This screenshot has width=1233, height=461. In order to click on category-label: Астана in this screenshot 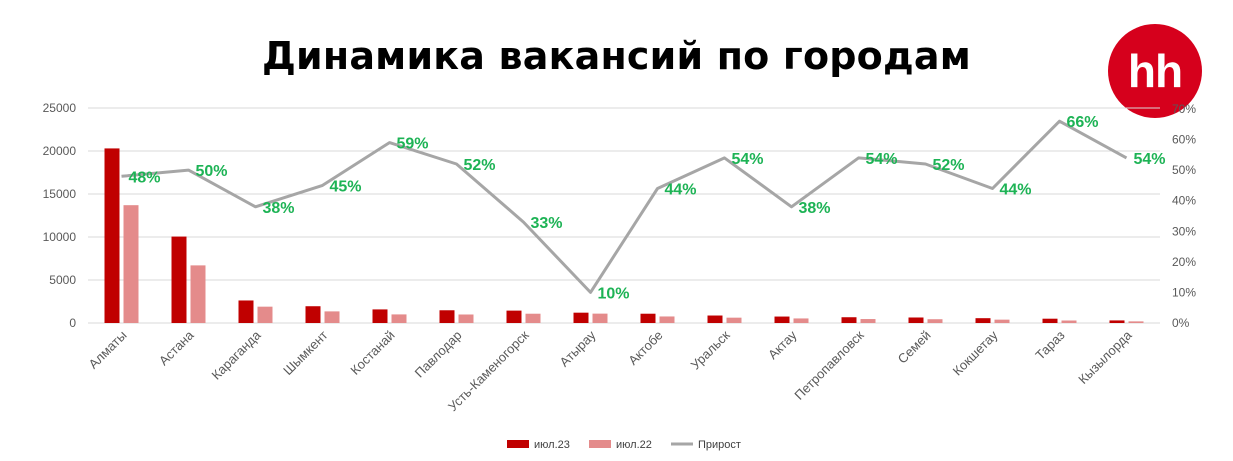, I will do `click(176, 347)`.